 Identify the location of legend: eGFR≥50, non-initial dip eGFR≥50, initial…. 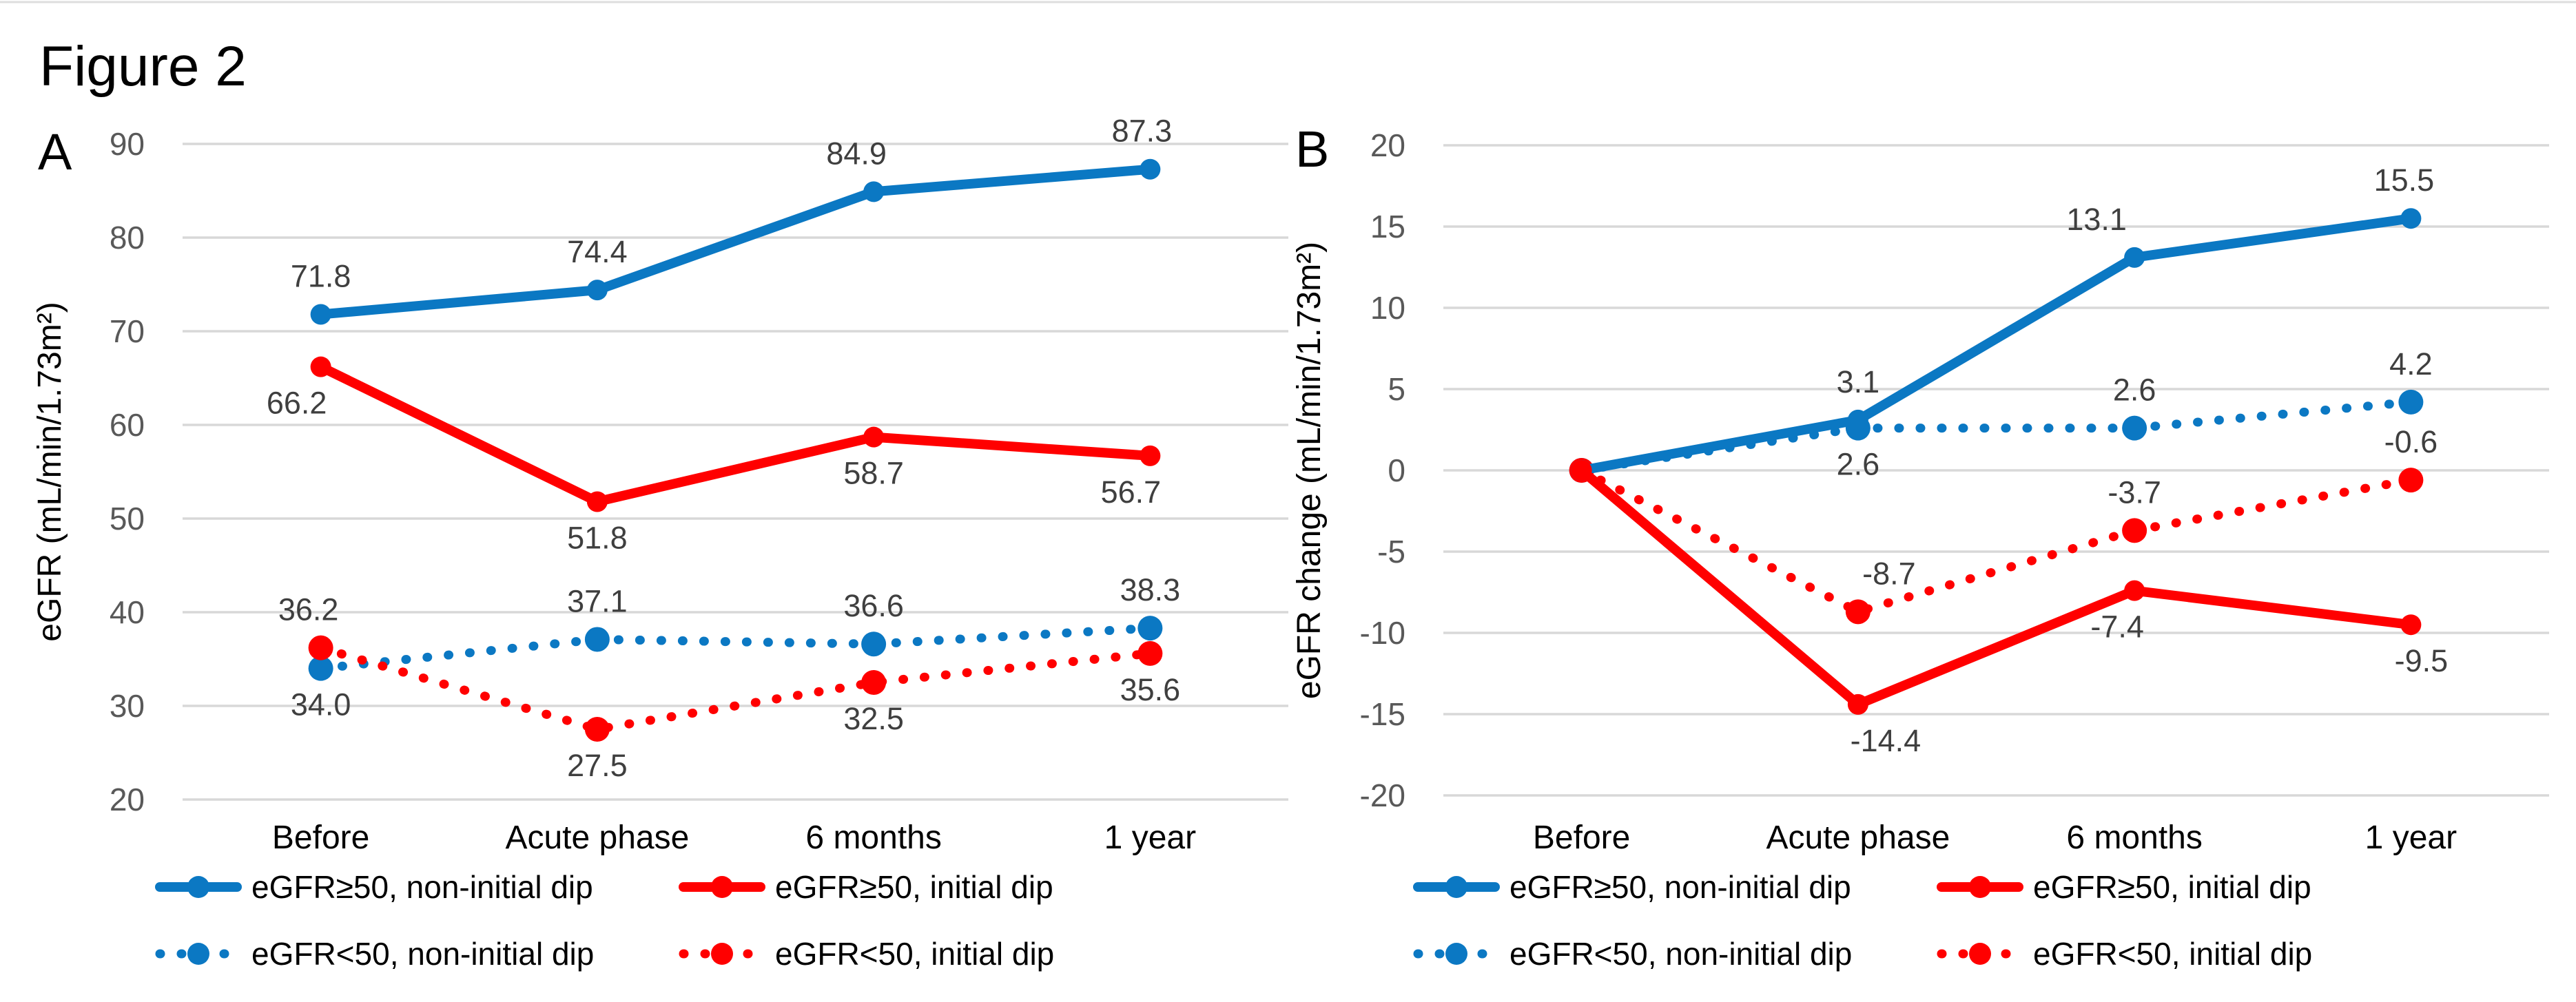
(604, 921).